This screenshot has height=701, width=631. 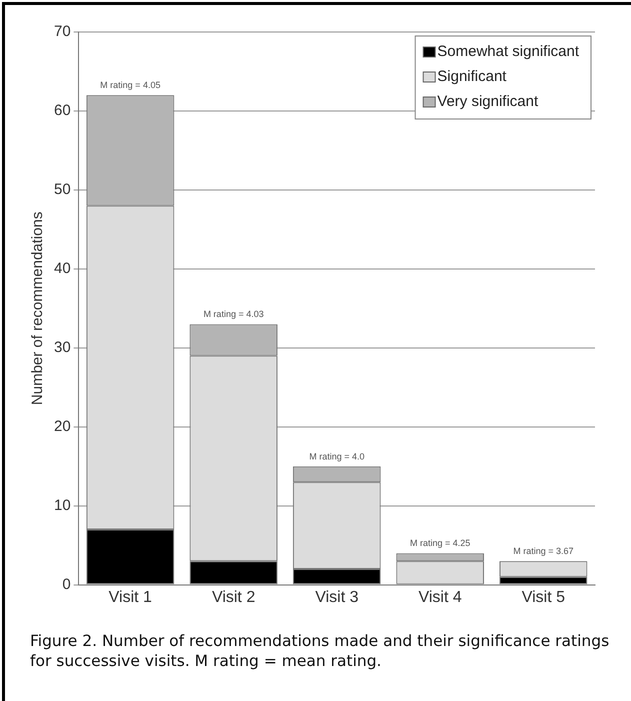 What do you see at coordinates (234, 597) in the screenshot?
I see `x-tick-label: Visit 2` at bounding box center [234, 597].